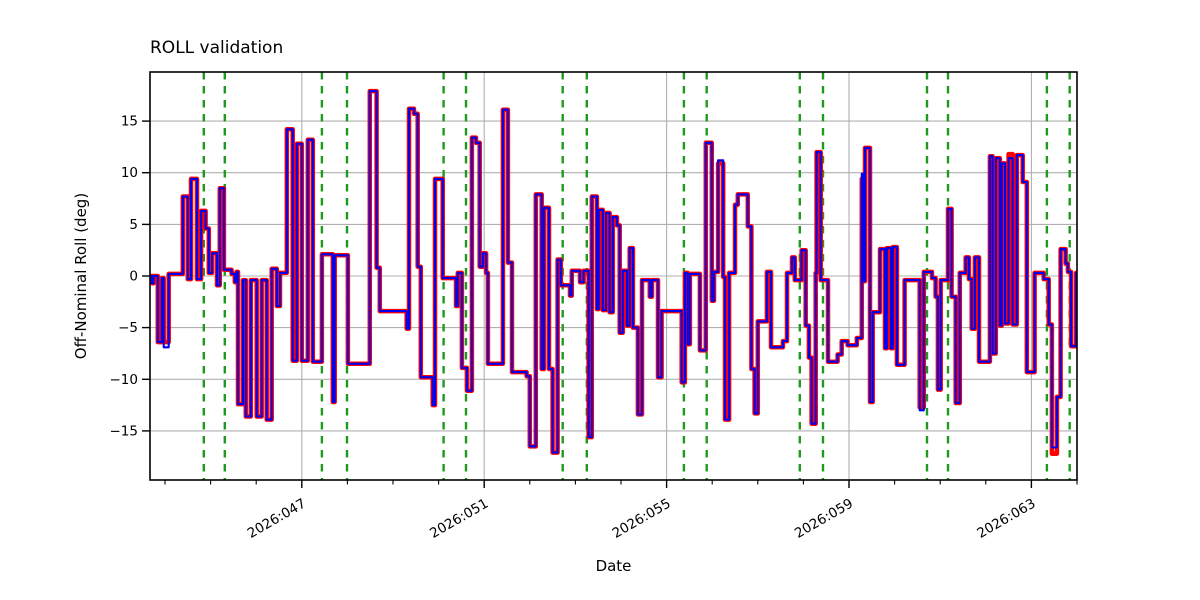 Image resolution: width=1200 pixels, height=600 pixels. Describe the element at coordinates (81, 276) in the screenshot. I see `y-axis-label: Off-Nominal Roll (deg)` at that location.